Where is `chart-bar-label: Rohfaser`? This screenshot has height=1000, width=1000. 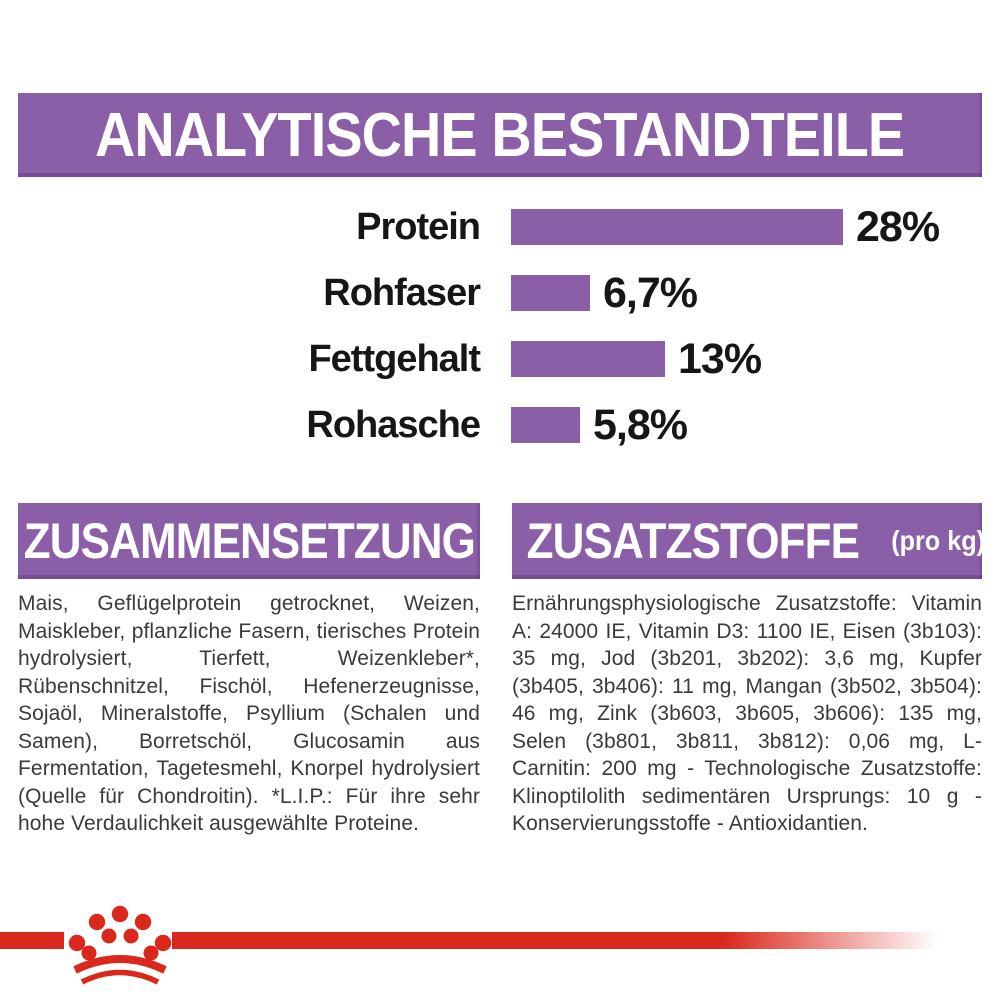
chart-bar-label: Rohfaser is located at coordinates (402, 292).